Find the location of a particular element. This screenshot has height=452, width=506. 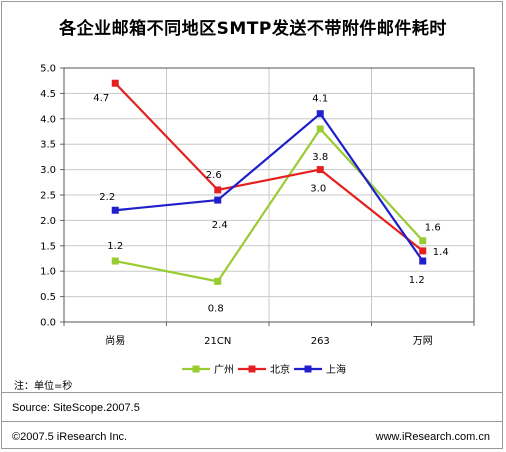

source-text: Source: SiteScope.2007.5 is located at coordinates (76, 408).